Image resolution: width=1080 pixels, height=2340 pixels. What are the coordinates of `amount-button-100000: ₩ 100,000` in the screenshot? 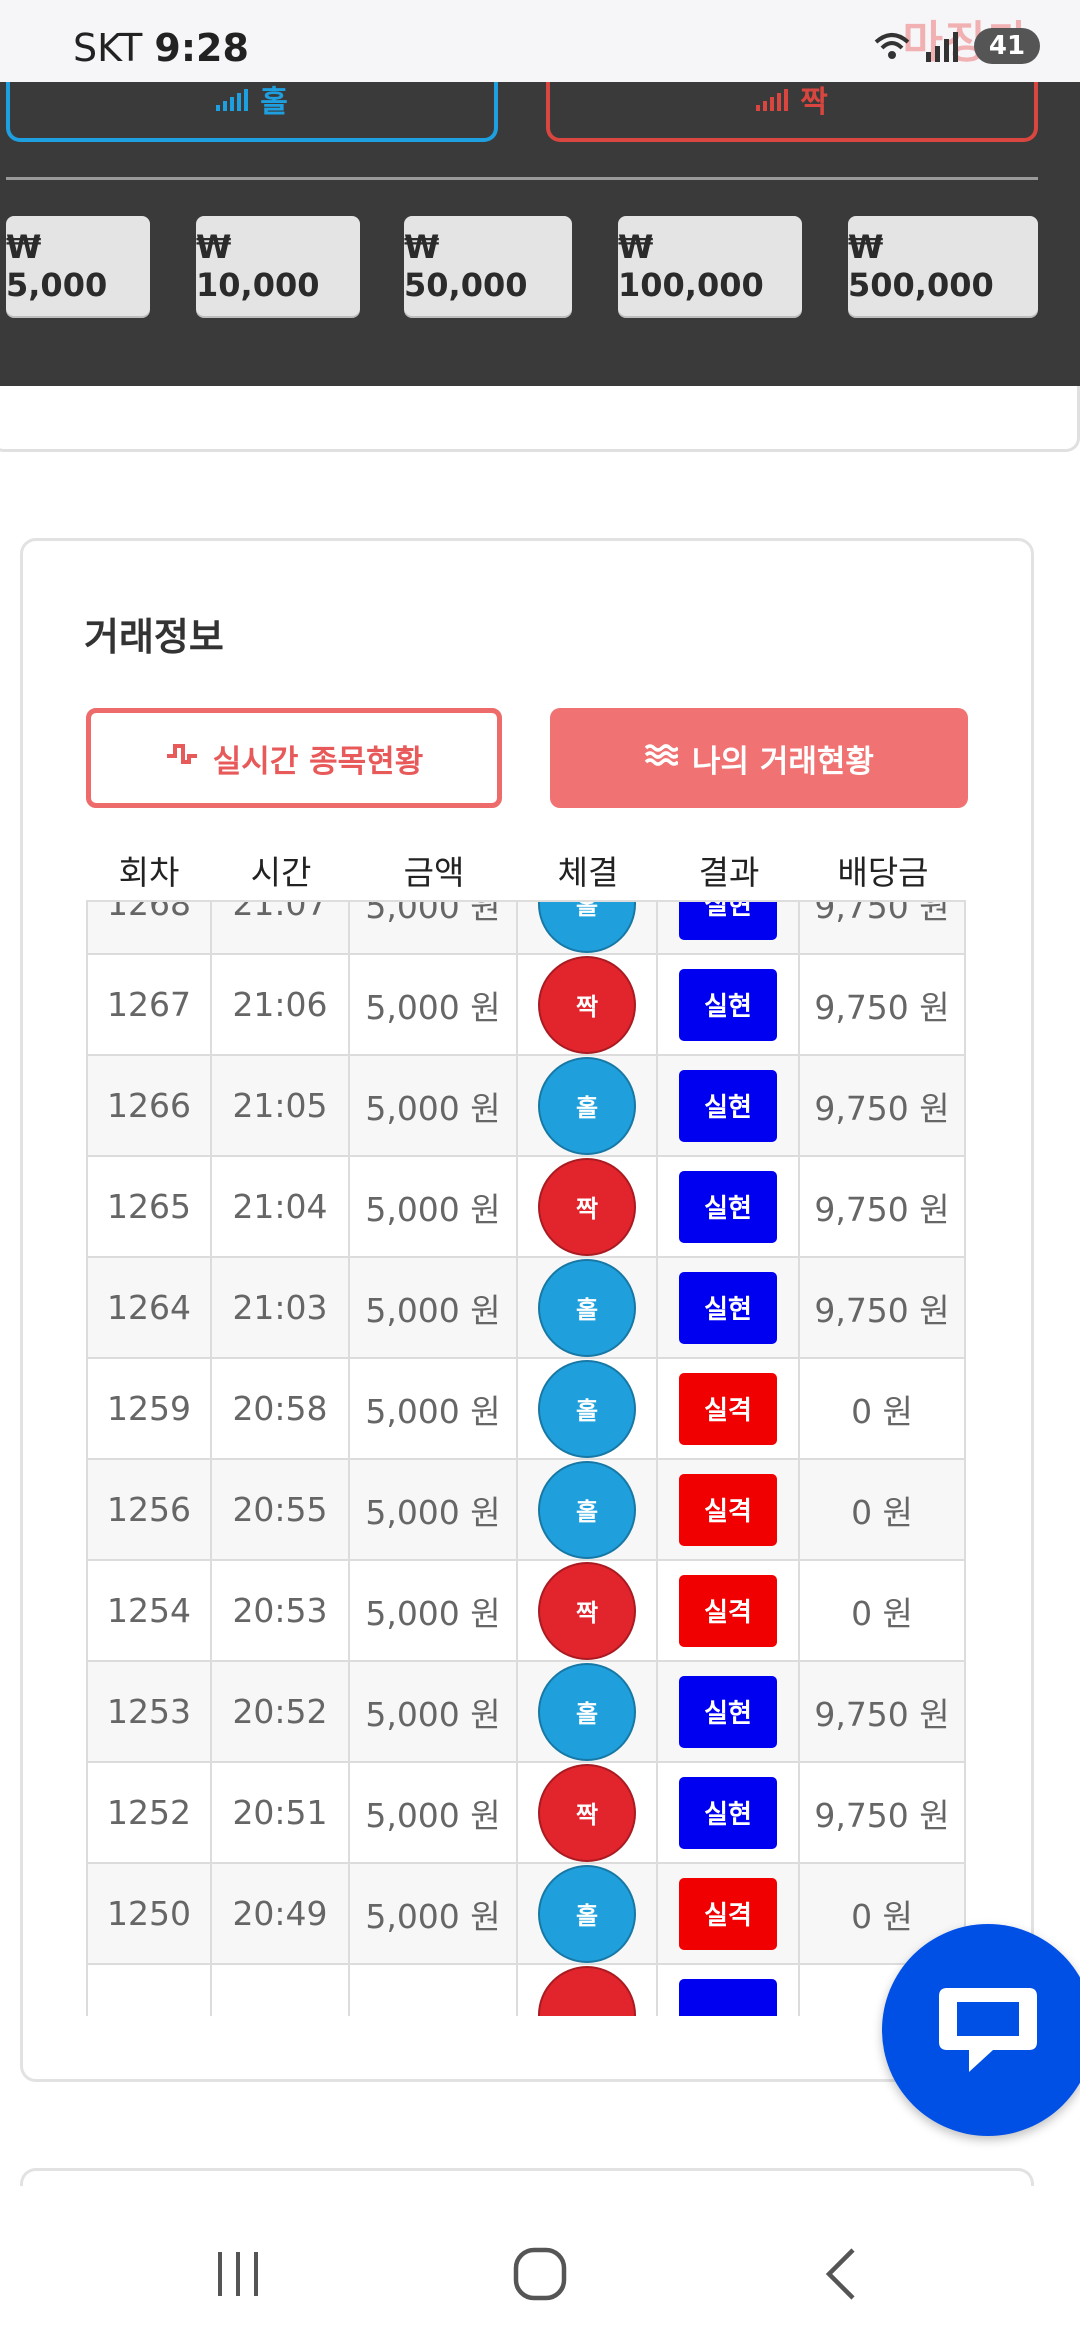 It's located at (710, 266).